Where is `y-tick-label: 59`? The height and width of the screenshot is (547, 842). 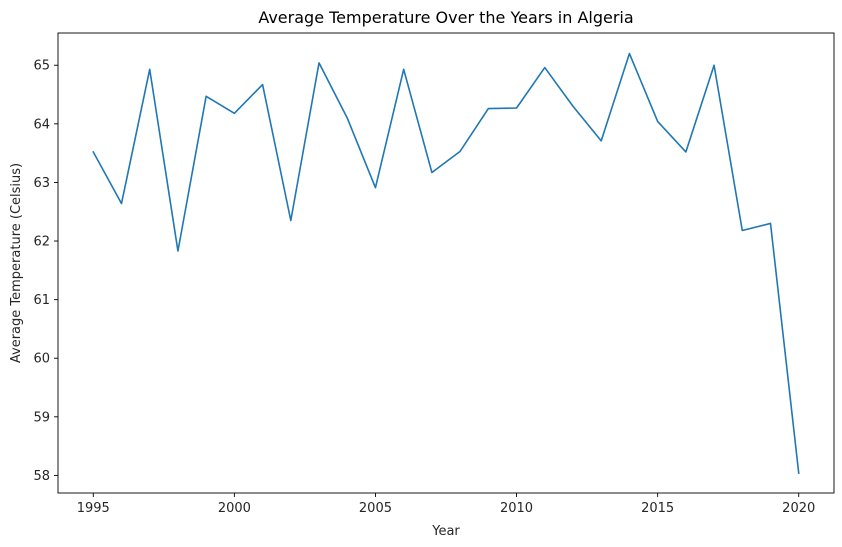
y-tick-label: 59 is located at coordinates (41, 417).